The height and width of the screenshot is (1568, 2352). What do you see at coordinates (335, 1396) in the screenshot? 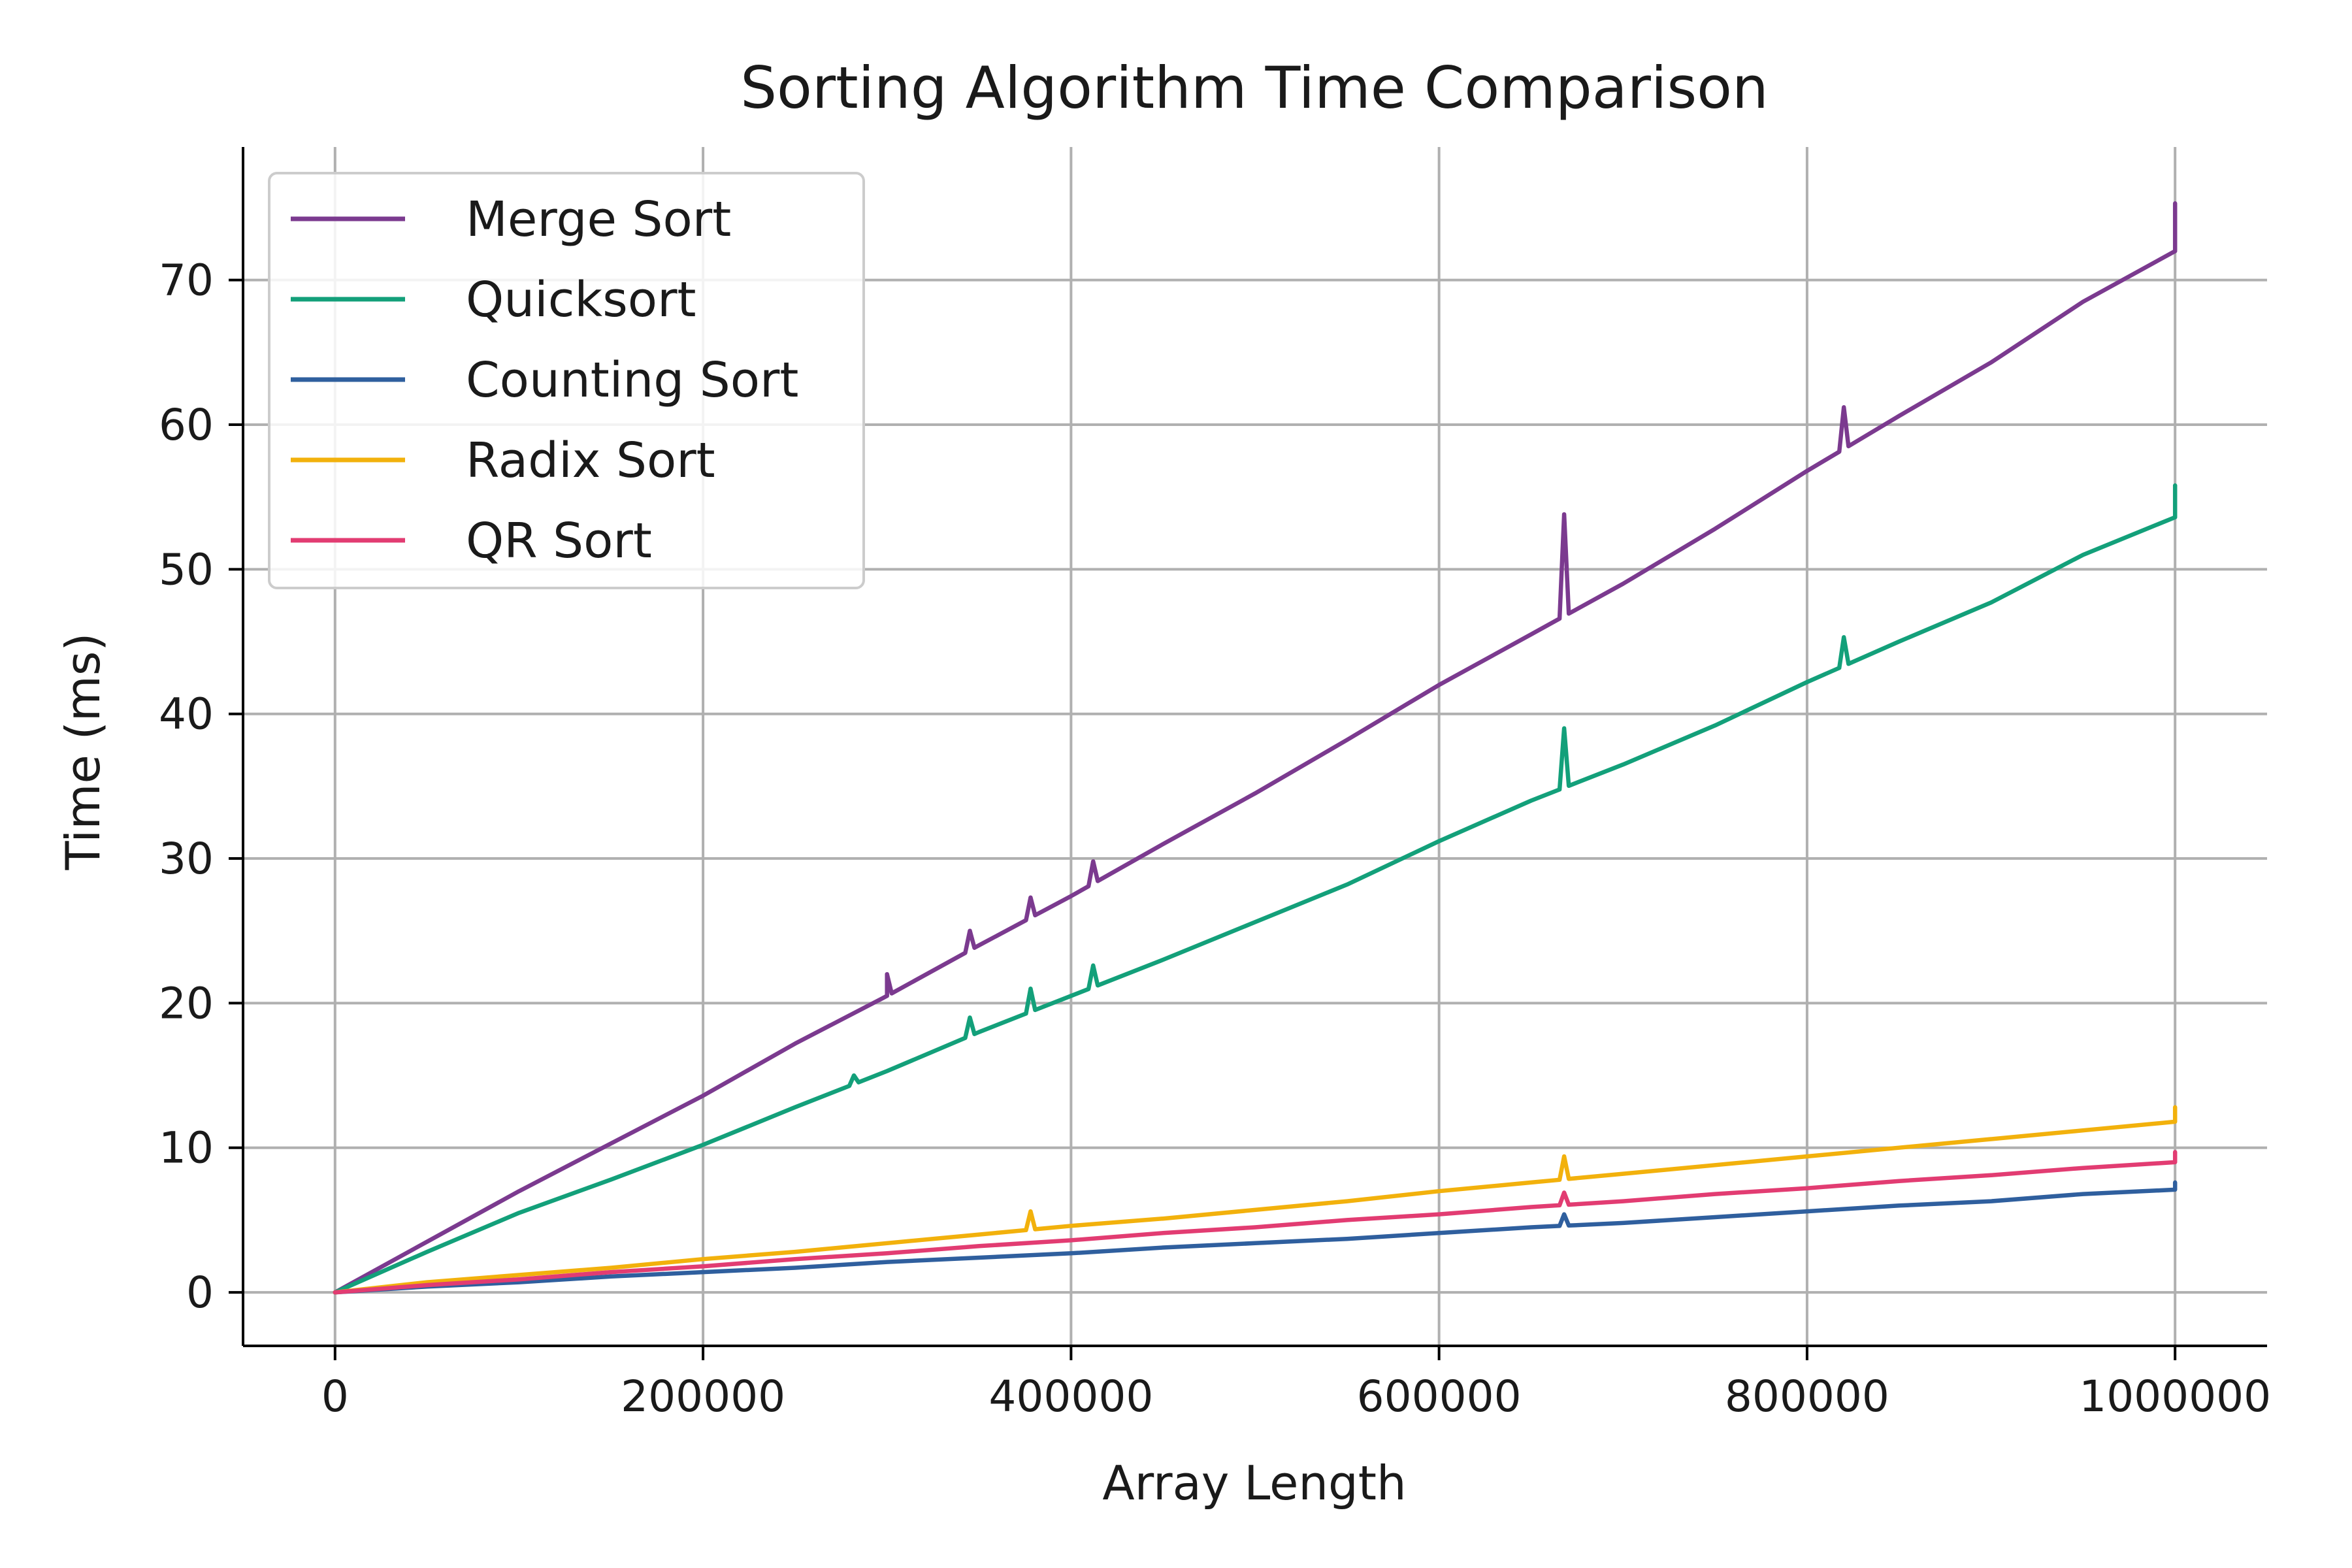
I see `x-tick-label: 0` at bounding box center [335, 1396].